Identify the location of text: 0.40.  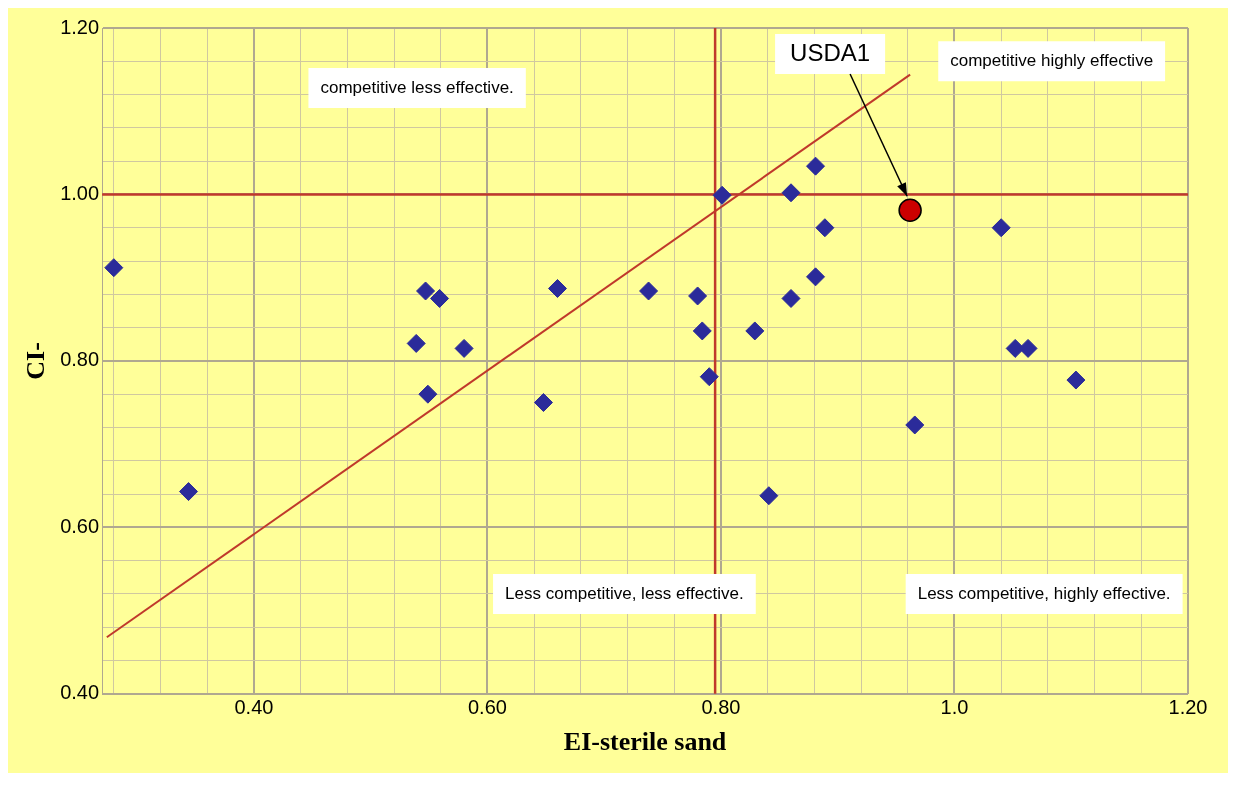
(254, 707).